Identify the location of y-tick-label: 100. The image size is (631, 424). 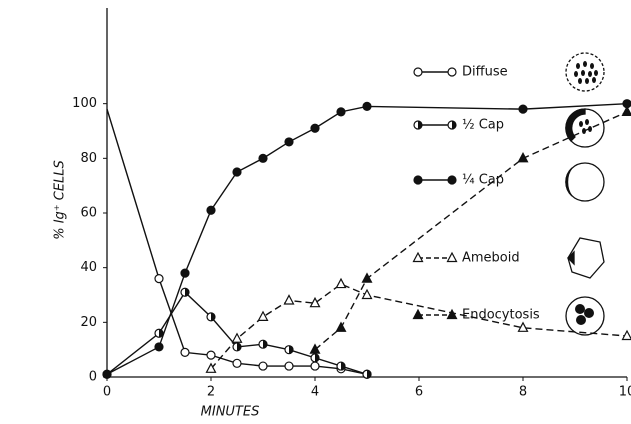
(84, 103).